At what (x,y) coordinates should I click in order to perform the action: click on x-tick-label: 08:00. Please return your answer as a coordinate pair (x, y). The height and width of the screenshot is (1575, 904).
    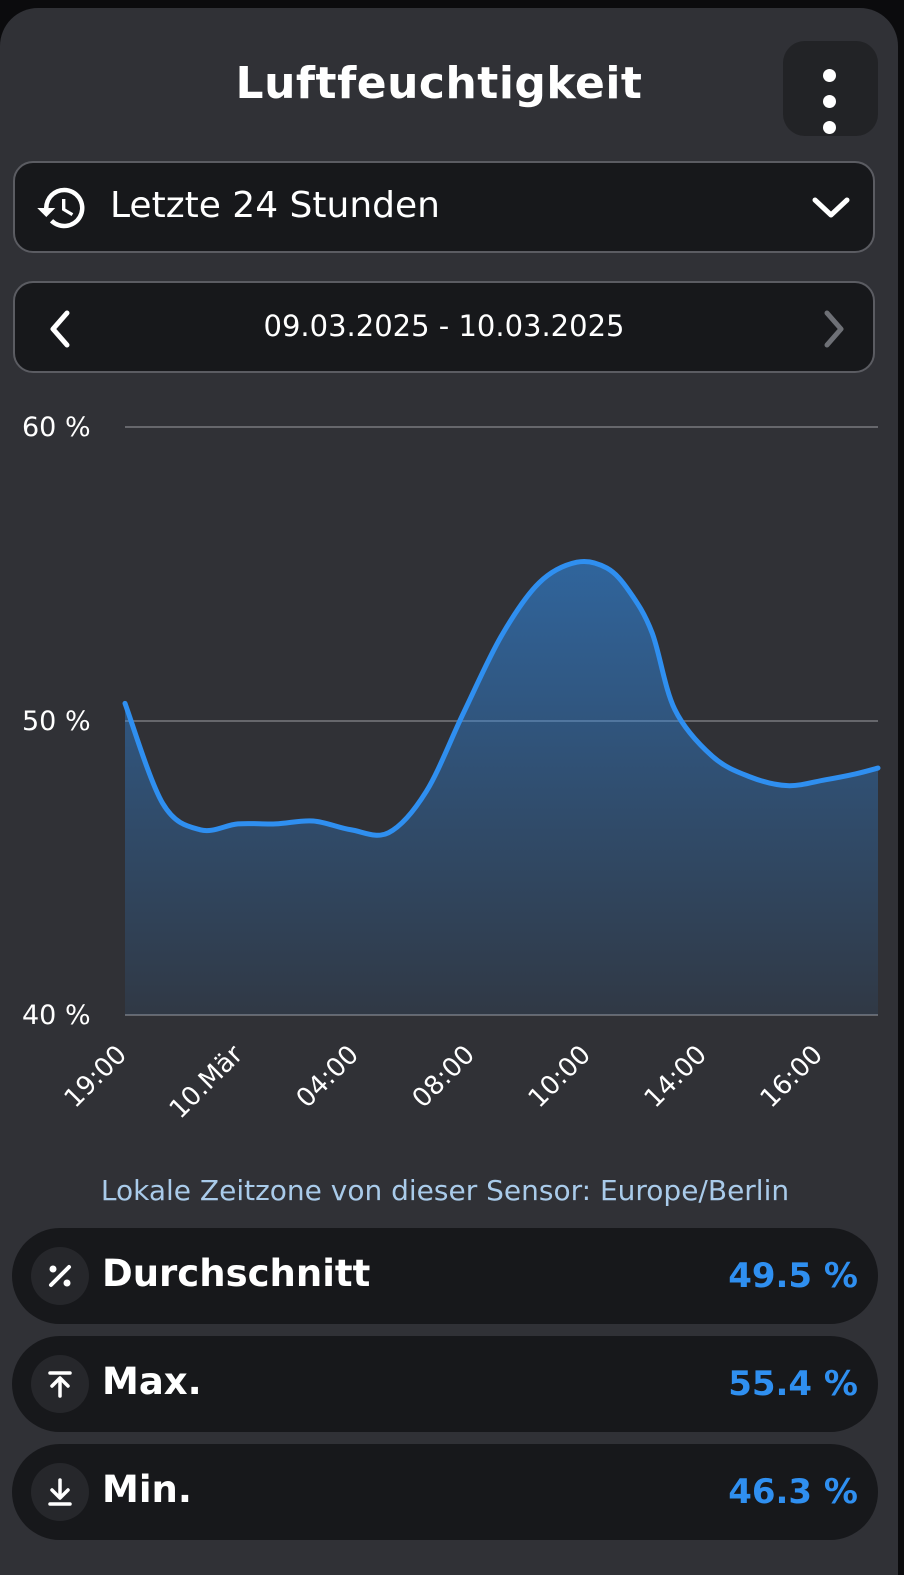
    Looking at the image, I should click on (444, 1077).